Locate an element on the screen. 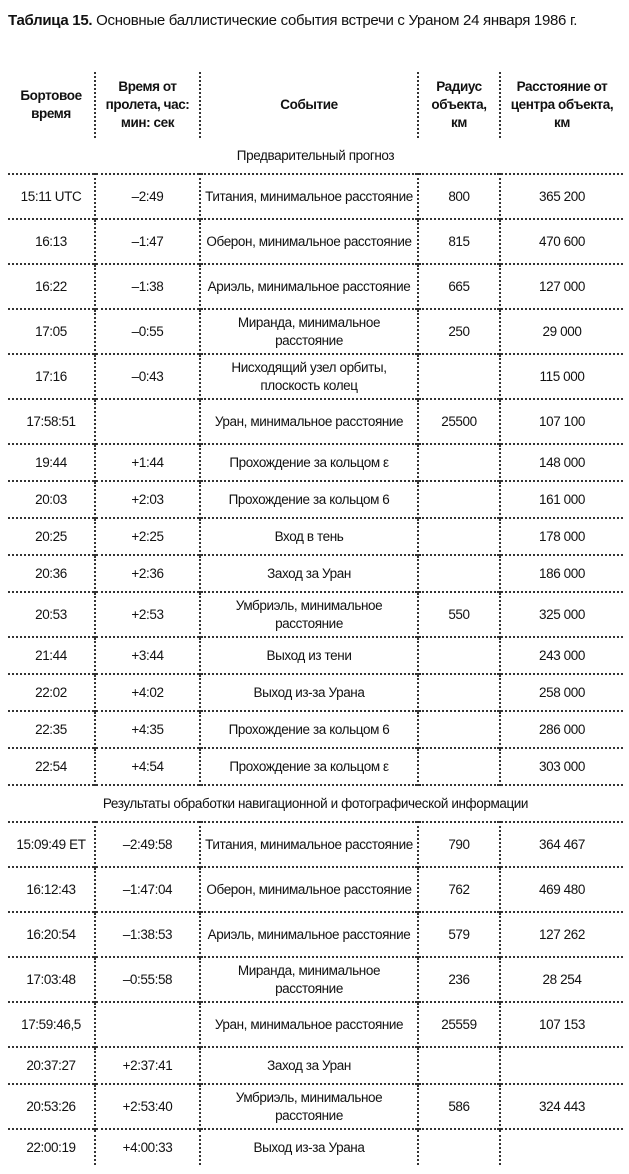  cell-radius: 790 is located at coordinates (458, 844).